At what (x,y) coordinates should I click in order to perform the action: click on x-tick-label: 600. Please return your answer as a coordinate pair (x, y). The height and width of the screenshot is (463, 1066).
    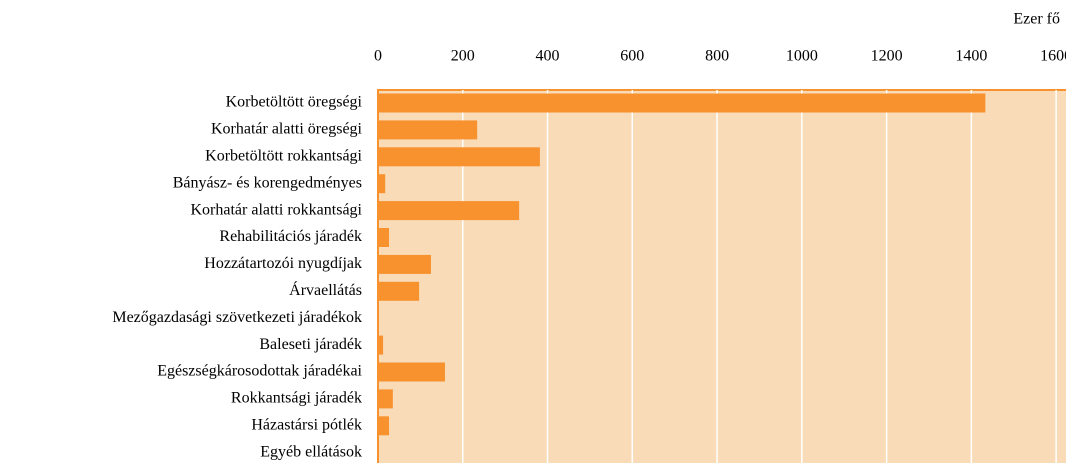
    Looking at the image, I should click on (632, 56).